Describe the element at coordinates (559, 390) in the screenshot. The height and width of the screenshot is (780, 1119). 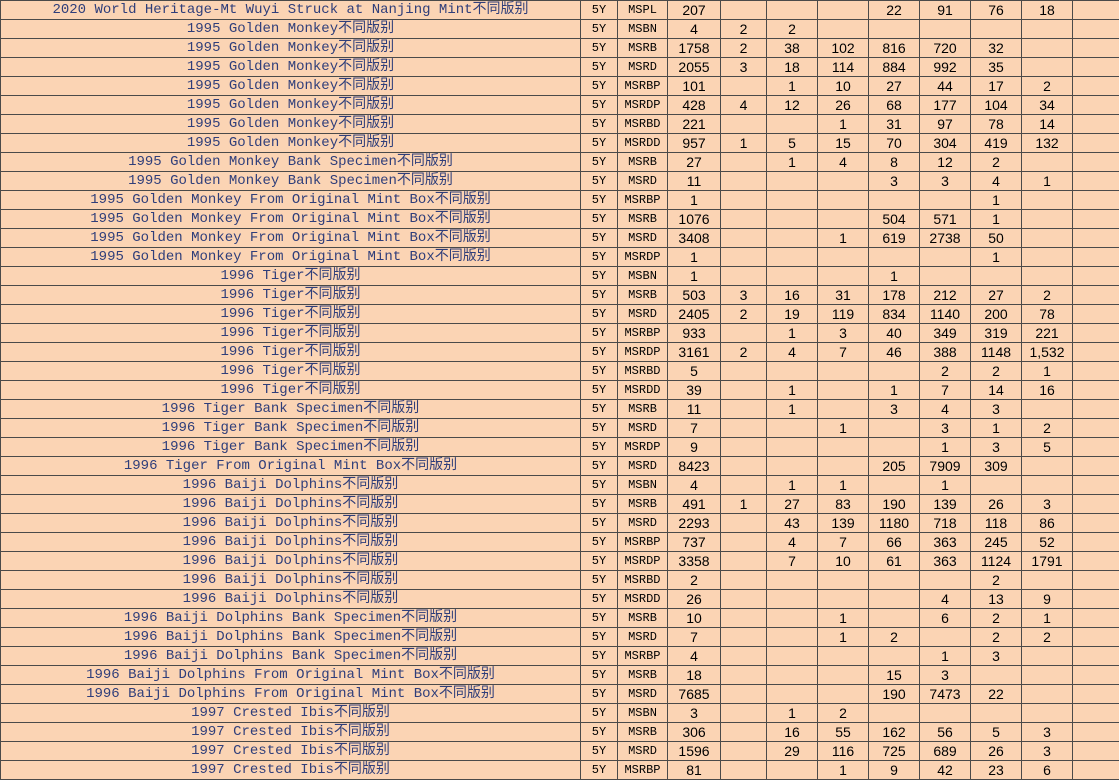
I see `table-row: 1996 Tiger不同版别 5Y MSRDD 39 1 1 7 14 16` at that location.